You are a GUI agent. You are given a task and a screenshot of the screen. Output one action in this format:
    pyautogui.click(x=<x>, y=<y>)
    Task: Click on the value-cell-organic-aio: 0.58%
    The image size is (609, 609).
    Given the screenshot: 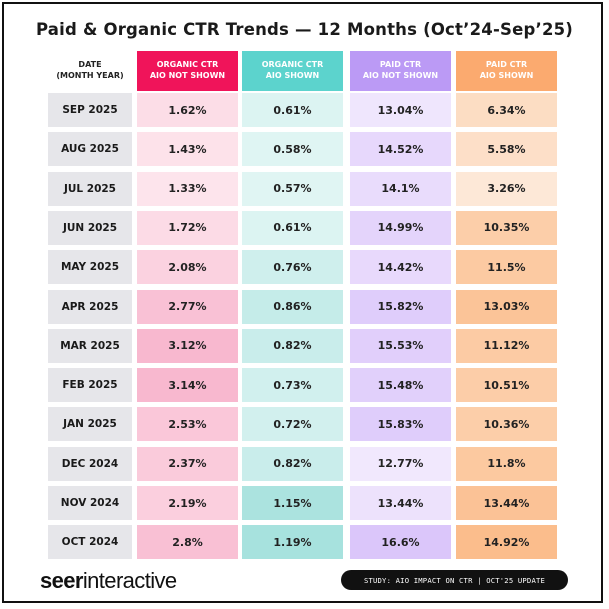 What is the action you would take?
    pyautogui.click(x=292, y=149)
    